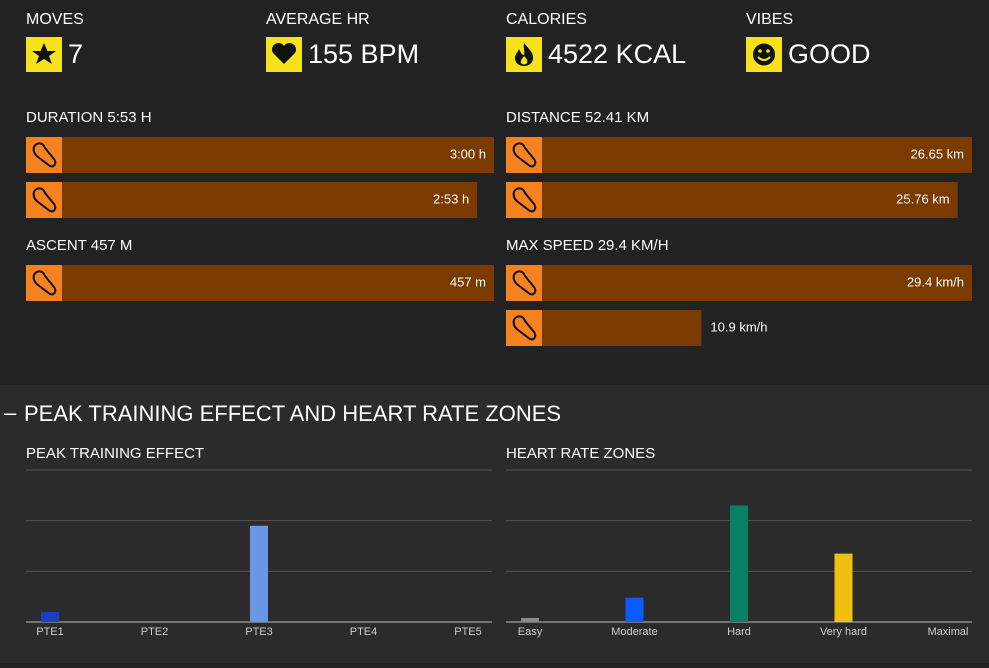 The image size is (989, 668). Describe the element at coordinates (587, 245) in the screenshot. I see `meter-title: MAX SPEED 29.4 KM/H` at that location.